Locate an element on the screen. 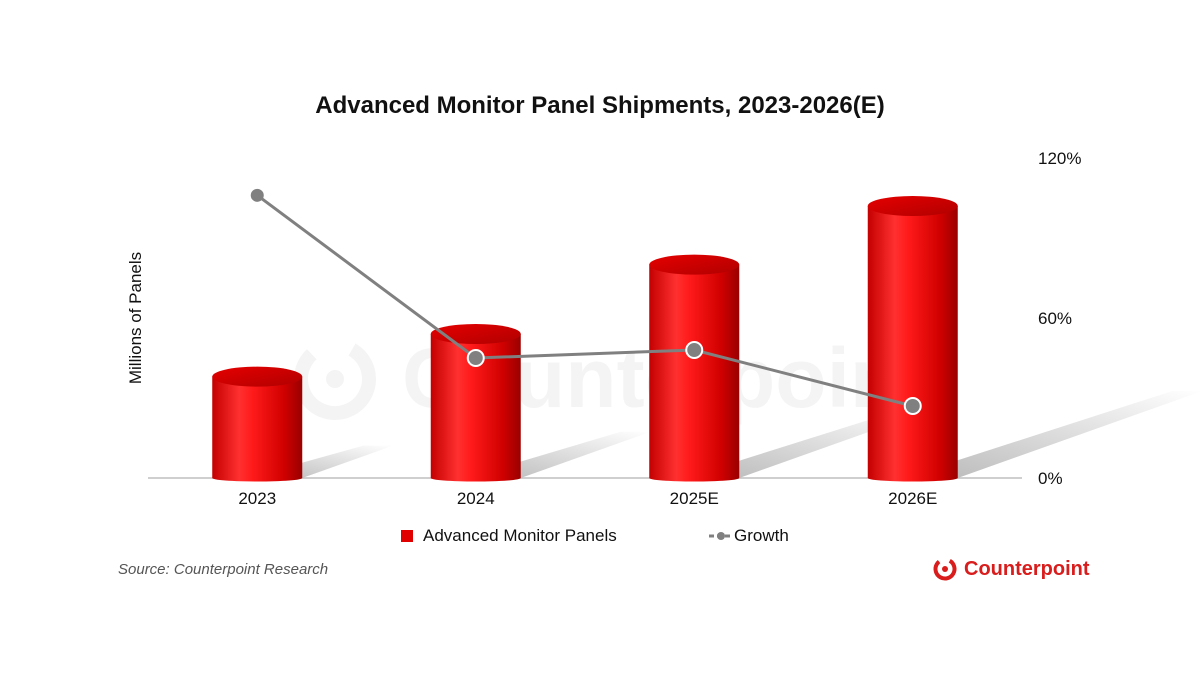 The height and width of the screenshot is (675, 1200). legend-label-panels: Advanced Monitor Panels is located at coordinates (520, 535).